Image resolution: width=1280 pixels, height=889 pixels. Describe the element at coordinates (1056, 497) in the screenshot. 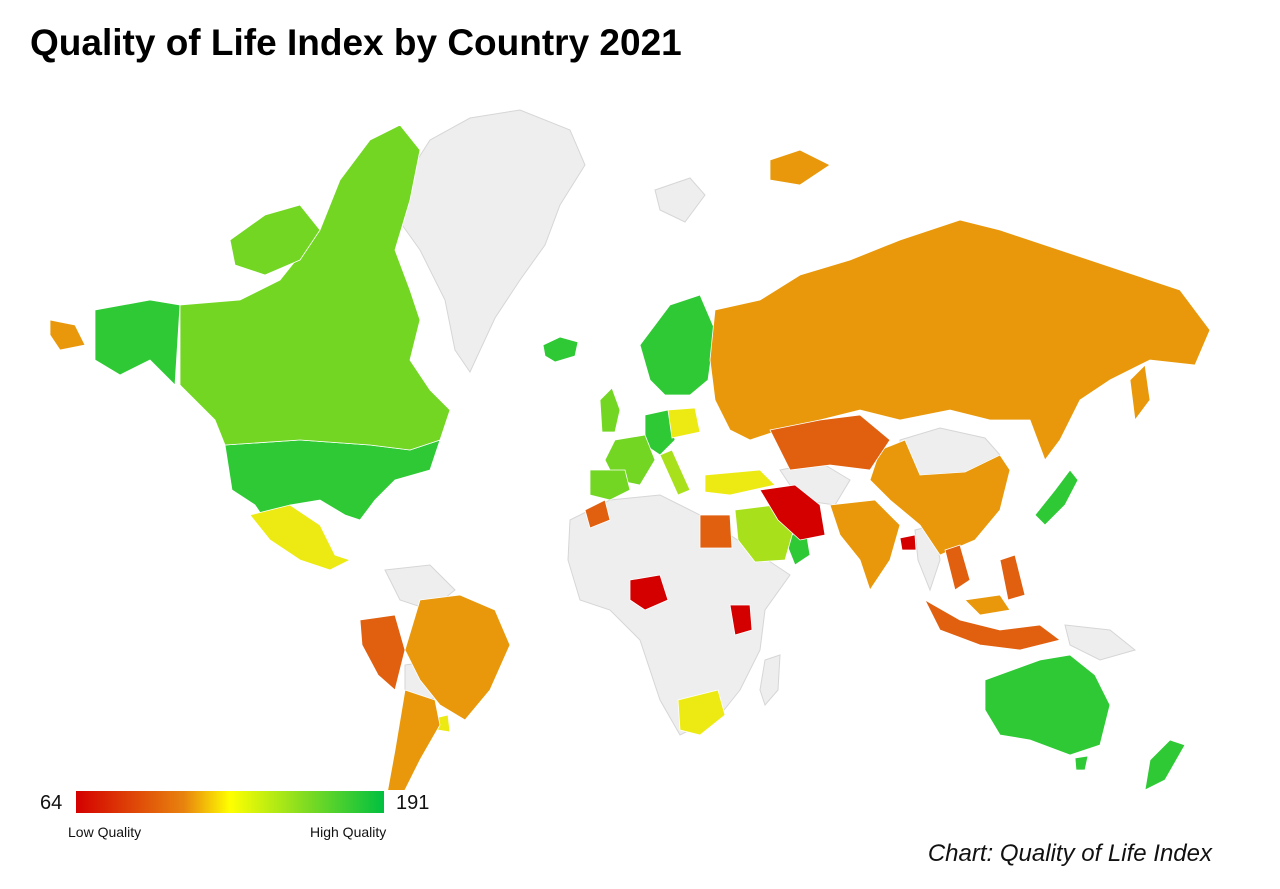

I see `region-japan` at that location.